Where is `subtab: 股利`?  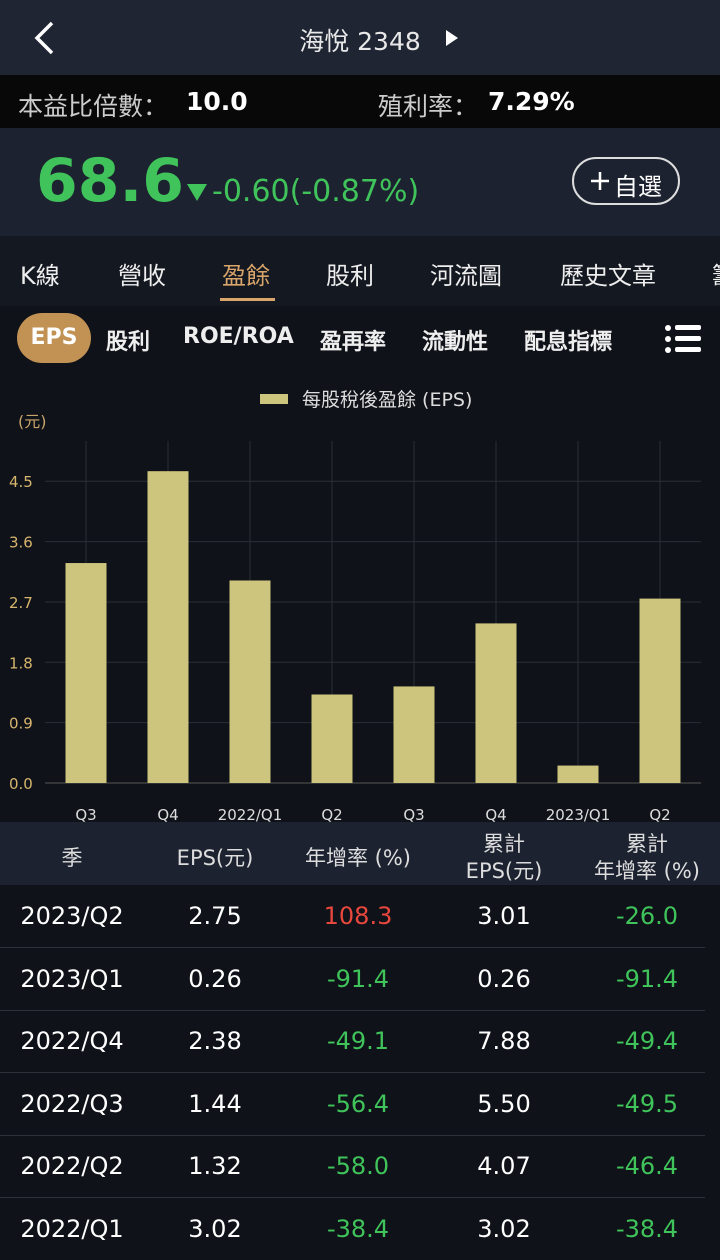 subtab: 股利 is located at coordinates (128, 342).